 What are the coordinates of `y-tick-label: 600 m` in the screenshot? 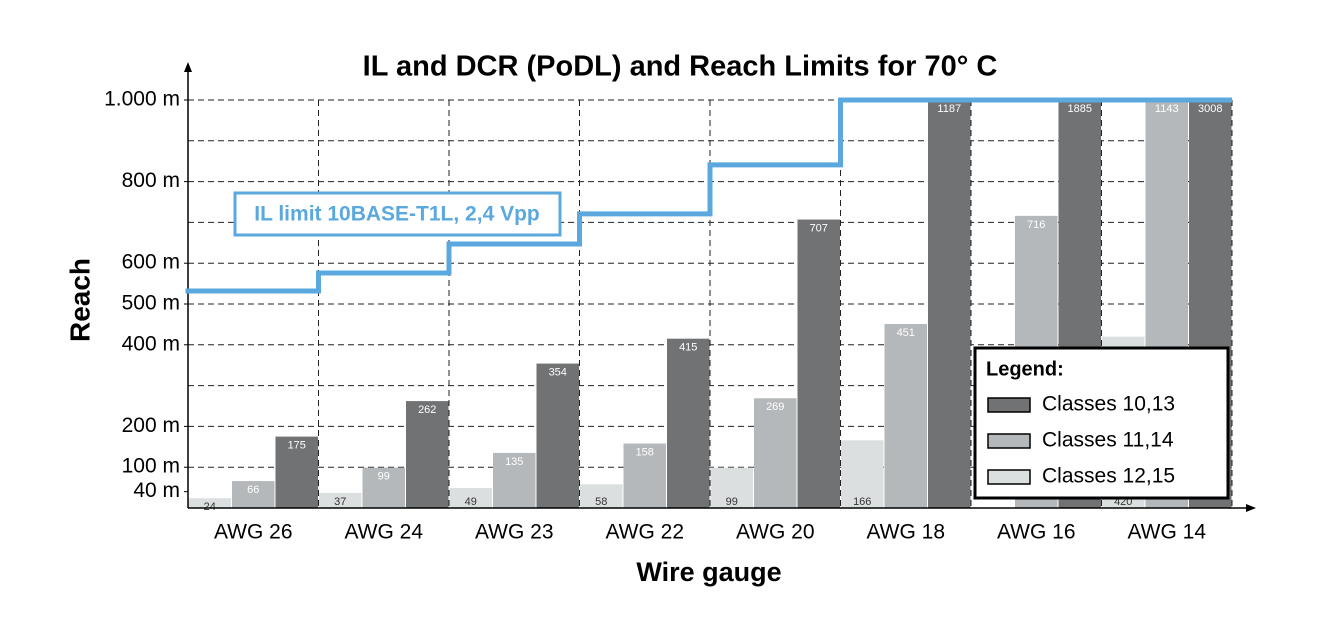 It's located at (151, 262).